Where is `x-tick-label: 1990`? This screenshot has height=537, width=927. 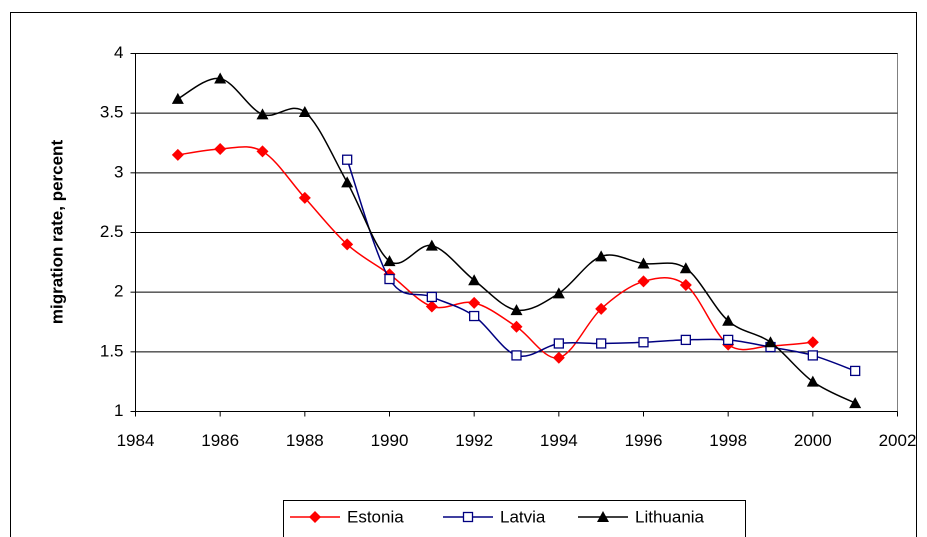
x-tick-label: 1990 is located at coordinates (390, 440).